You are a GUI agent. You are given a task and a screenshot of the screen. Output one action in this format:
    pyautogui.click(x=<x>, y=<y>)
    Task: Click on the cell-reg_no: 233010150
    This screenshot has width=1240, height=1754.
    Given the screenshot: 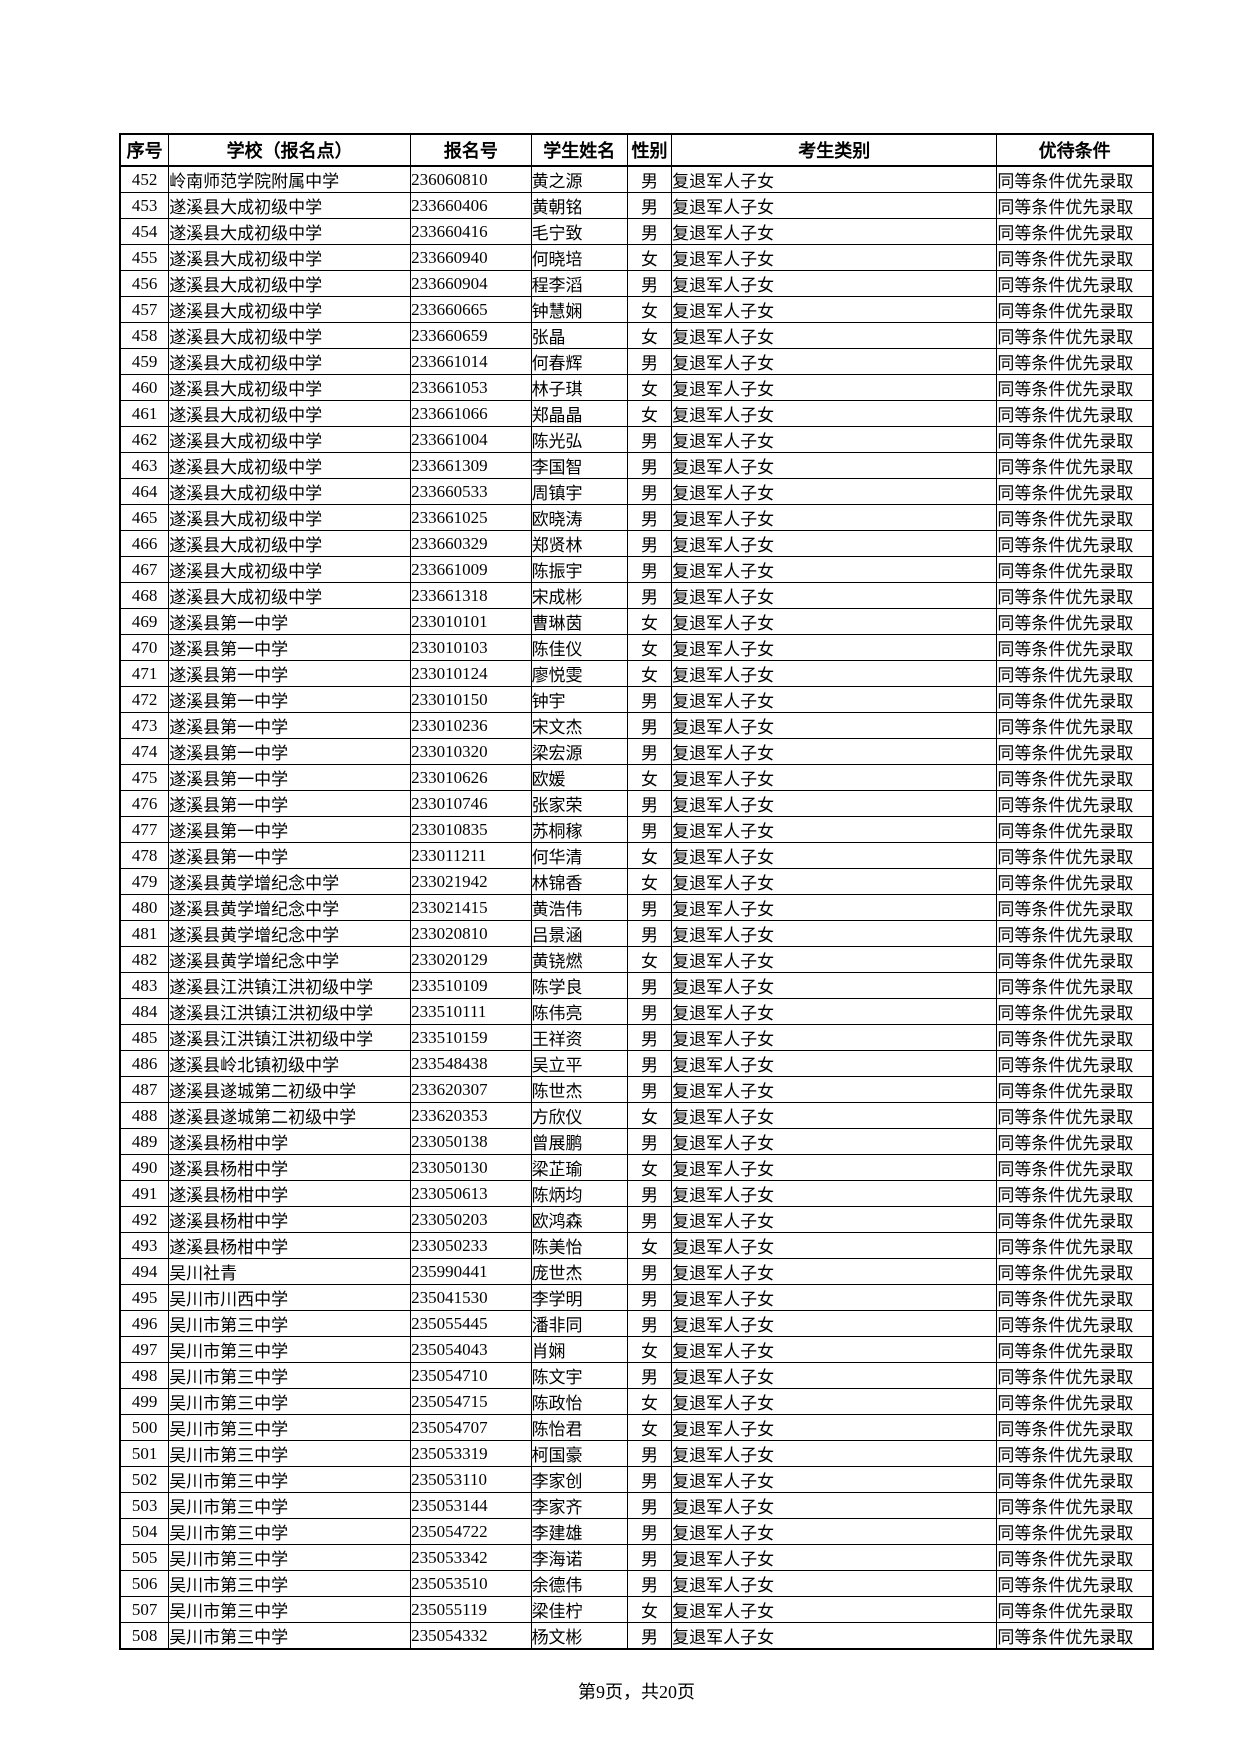 What is the action you would take?
    pyautogui.click(x=471, y=699)
    